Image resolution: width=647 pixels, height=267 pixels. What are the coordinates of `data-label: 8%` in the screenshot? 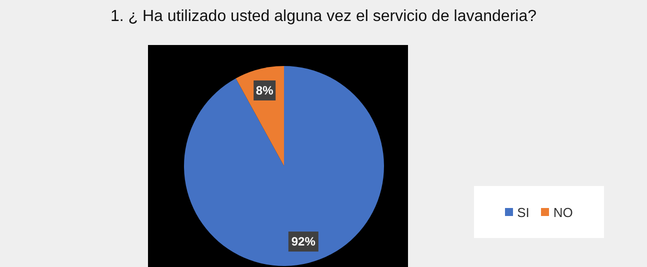 It's located at (265, 90).